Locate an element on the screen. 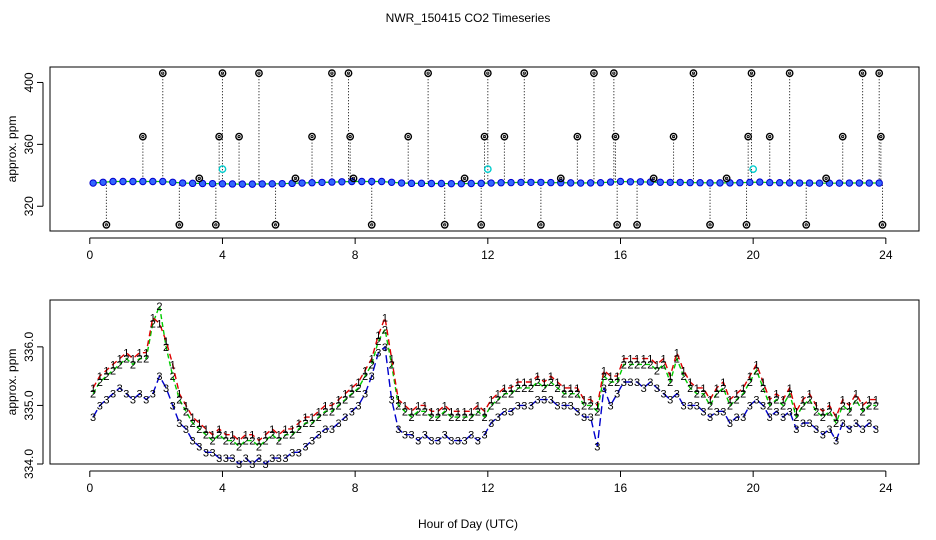 The height and width of the screenshot is (540, 936). cyan-point is located at coordinates (487, 169).